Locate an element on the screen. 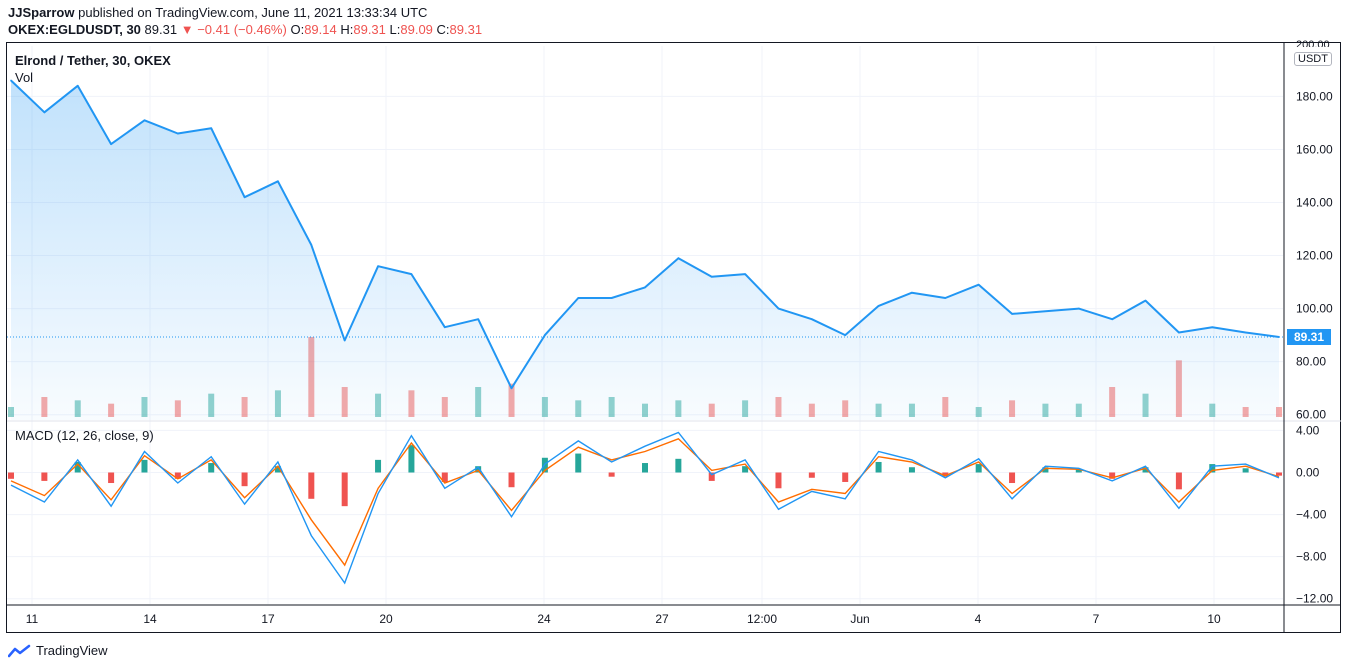 The height and width of the screenshot is (670, 1348). time-tick-label: 17 is located at coordinates (268, 619).